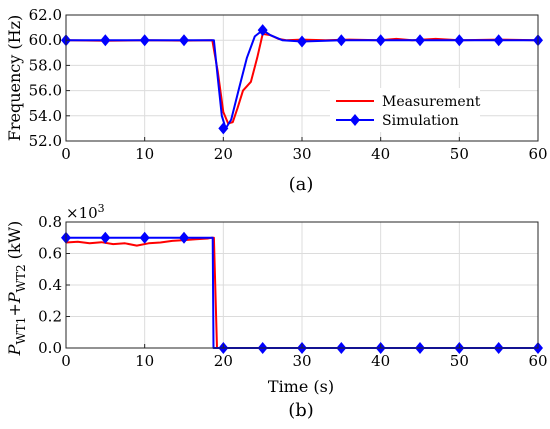 The image size is (550, 429). Describe the element at coordinates (14, 243) in the screenshot. I see `b-ylabel-unit: (kW)` at that location.